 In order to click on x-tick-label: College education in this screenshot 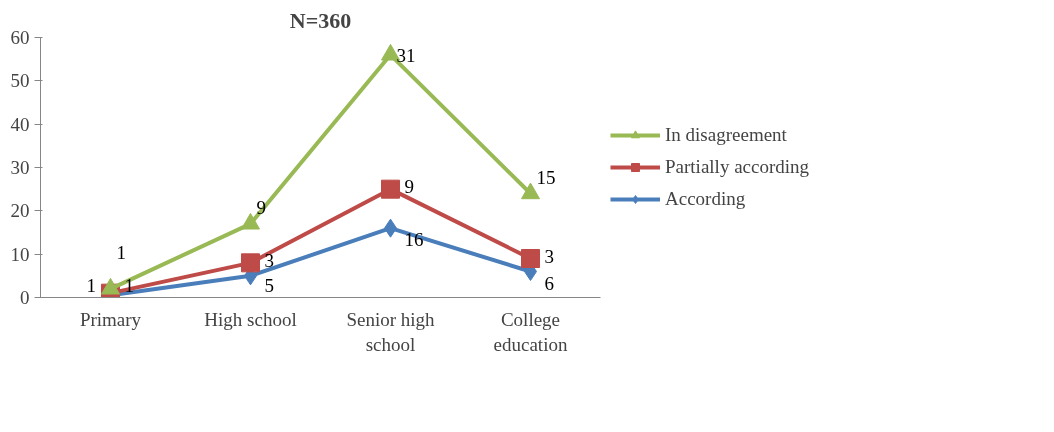, I will do `click(530, 331)`.